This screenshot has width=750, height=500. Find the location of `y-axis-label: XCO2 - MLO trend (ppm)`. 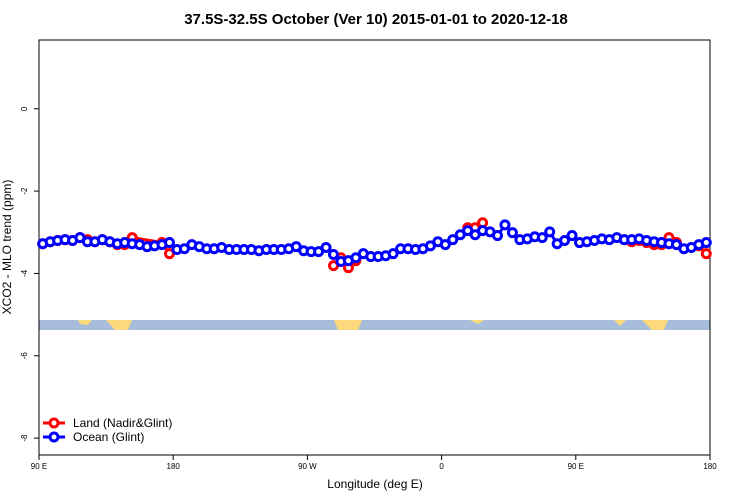

y-axis-label: XCO2 - MLO trend (ppm) is located at coordinates (7, 247).